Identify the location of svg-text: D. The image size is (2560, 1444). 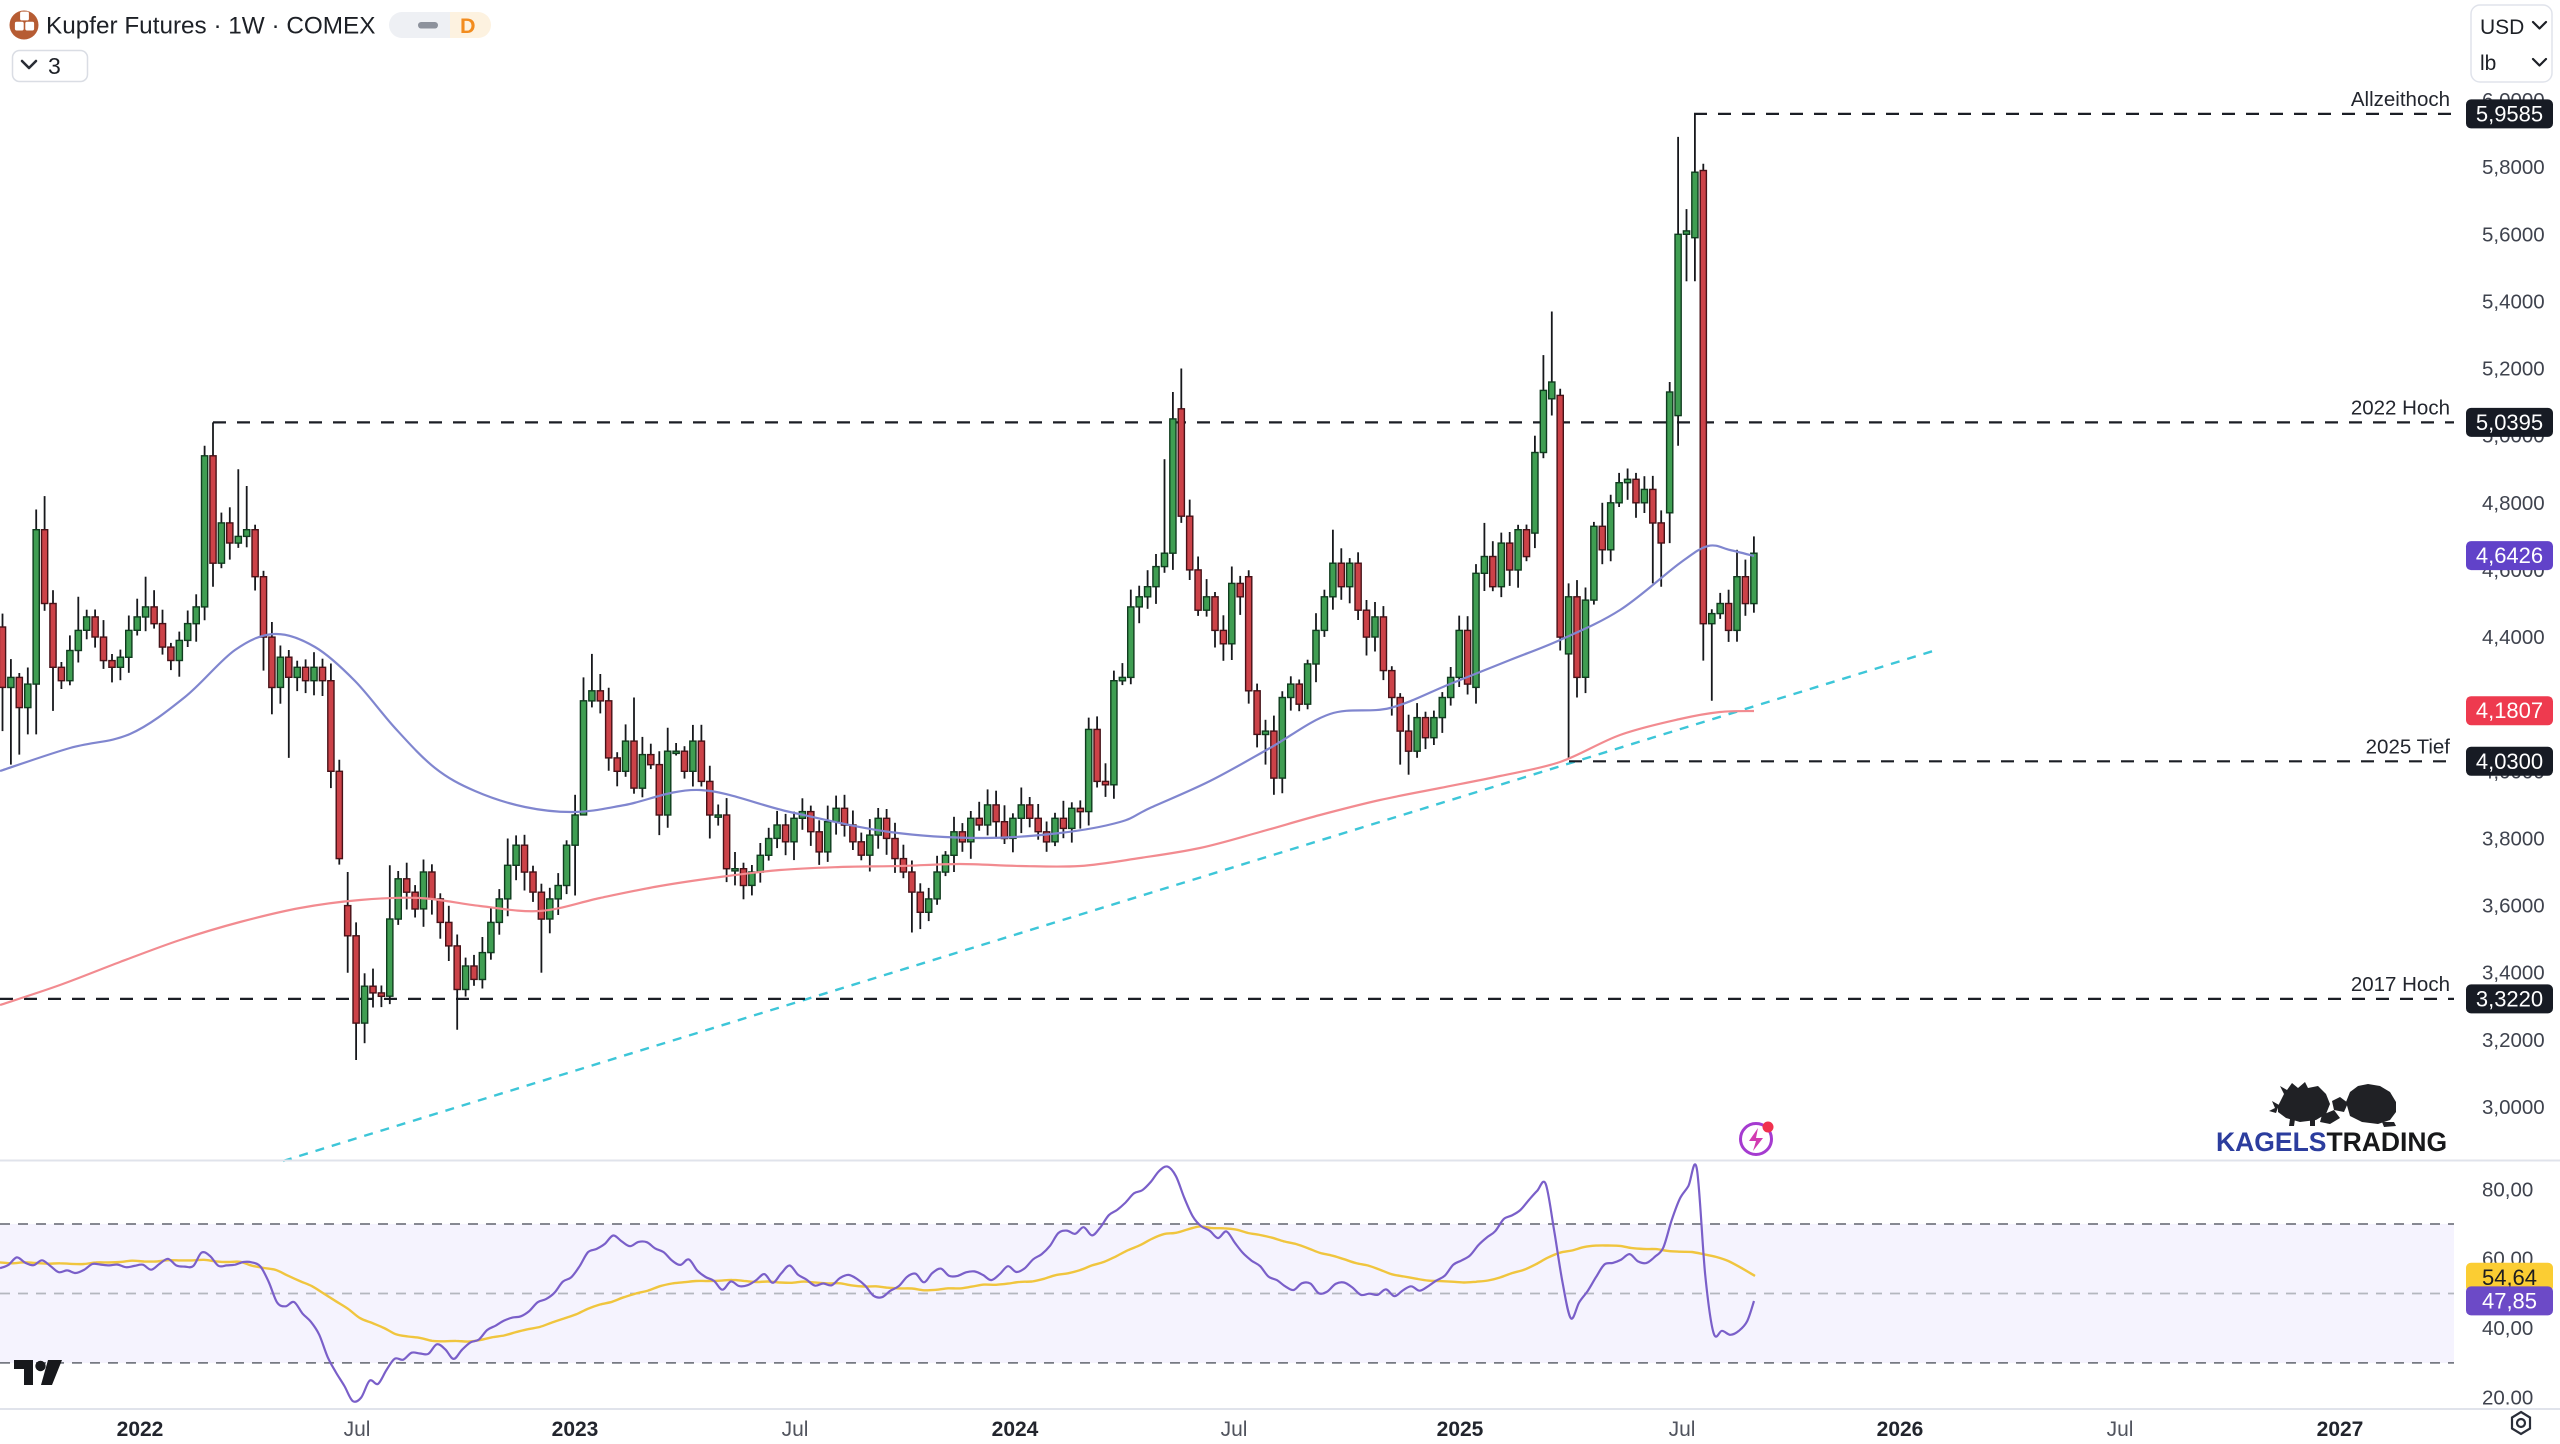
(468, 26).